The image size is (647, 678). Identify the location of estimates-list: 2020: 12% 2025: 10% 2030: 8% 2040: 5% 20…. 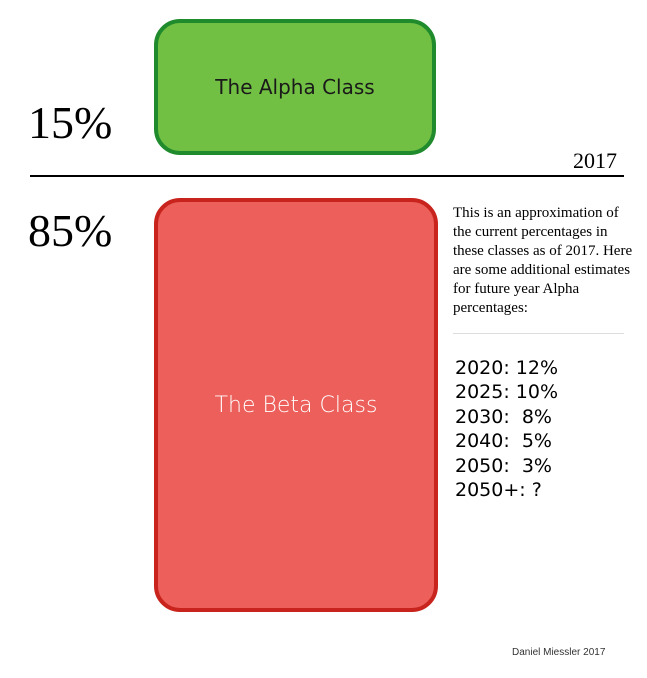
(506, 429).